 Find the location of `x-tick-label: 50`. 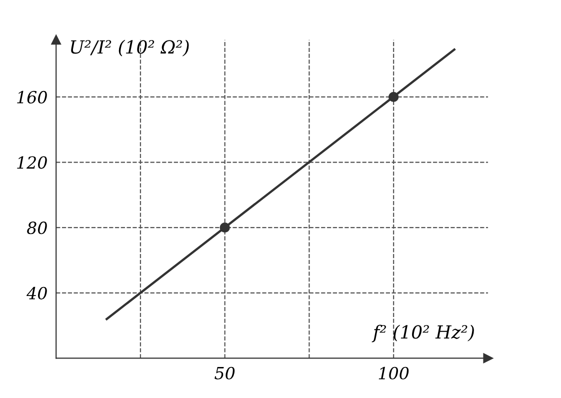

x-tick-label: 50 is located at coordinates (224, 373).